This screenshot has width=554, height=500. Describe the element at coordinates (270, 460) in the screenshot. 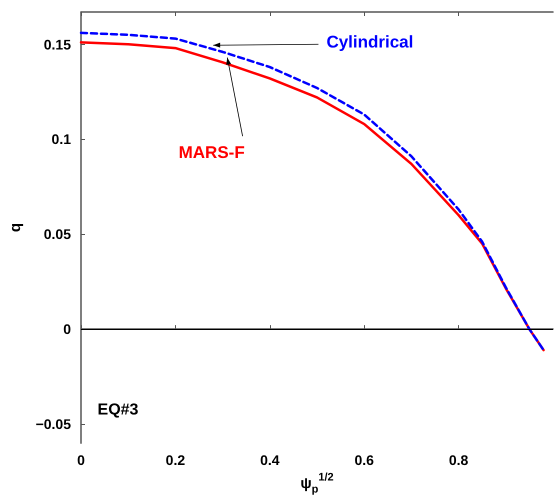

I see `x-tick-label: 0.4` at that location.